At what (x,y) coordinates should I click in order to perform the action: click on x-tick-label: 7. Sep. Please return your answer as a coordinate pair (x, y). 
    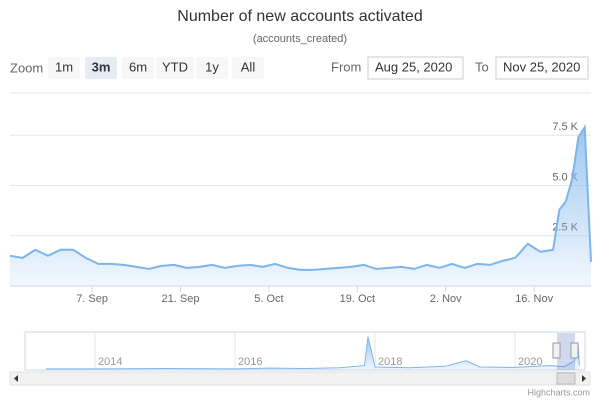
    Looking at the image, I should click on (92, 299).